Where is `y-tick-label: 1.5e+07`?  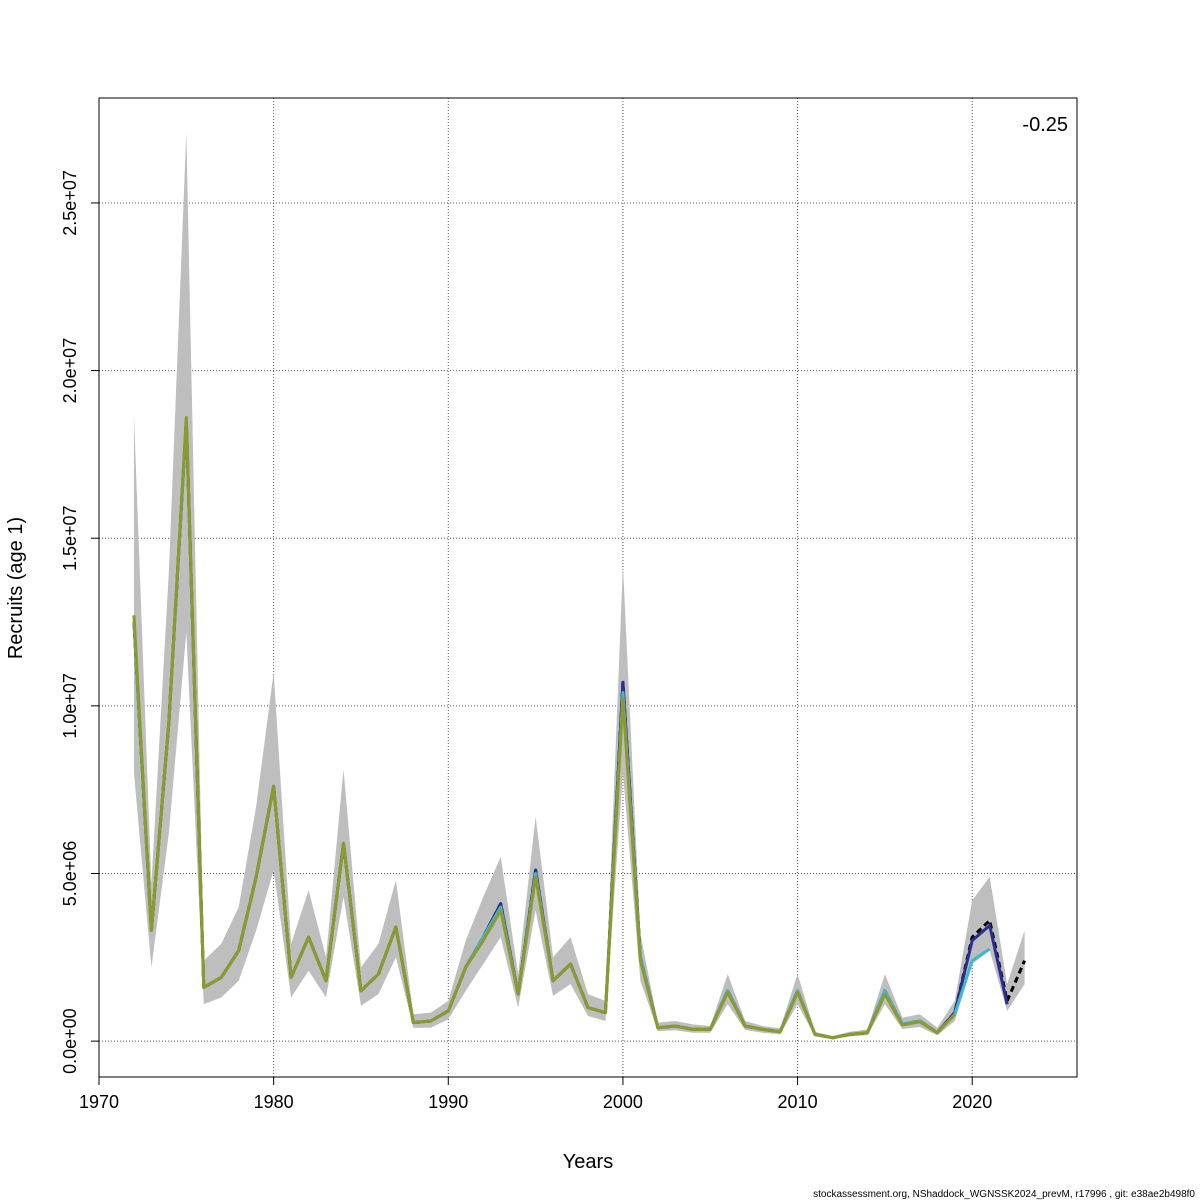 y-tick-label: 1.5e+07 is located at coordinates (70, 538).